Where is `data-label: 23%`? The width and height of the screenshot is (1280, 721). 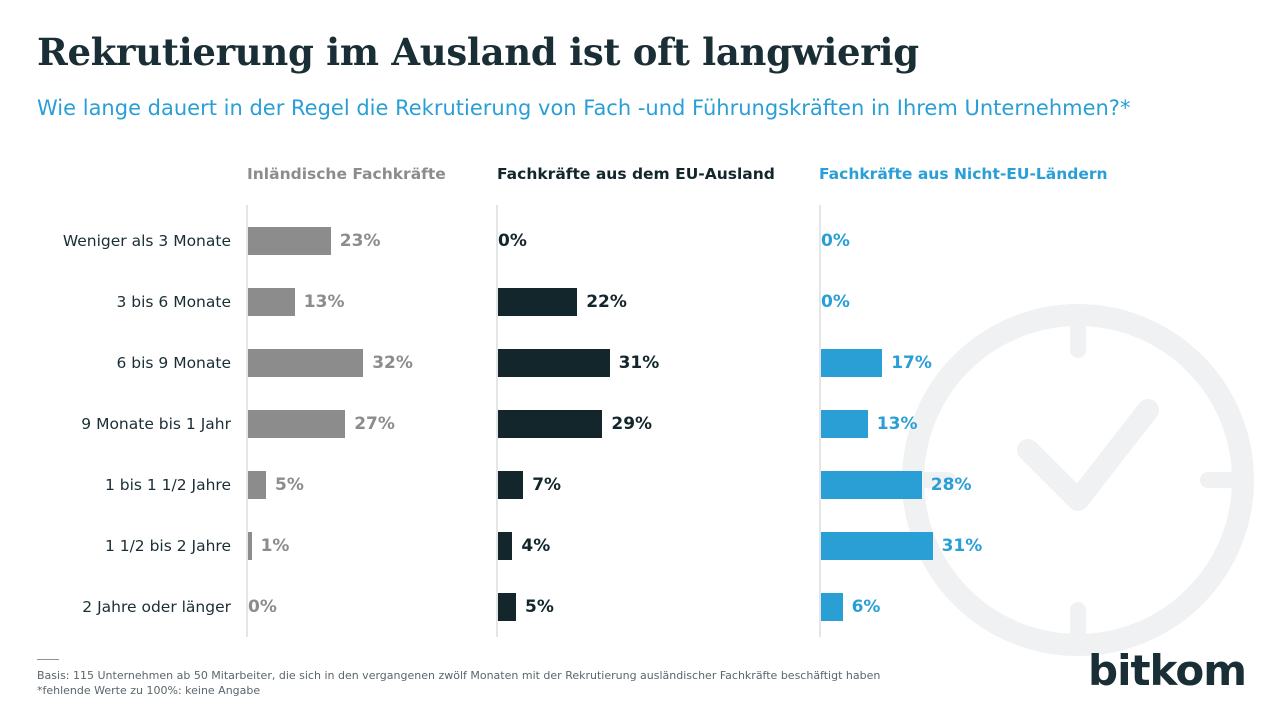
data-label: 23% is located at coordinates (360, 241).